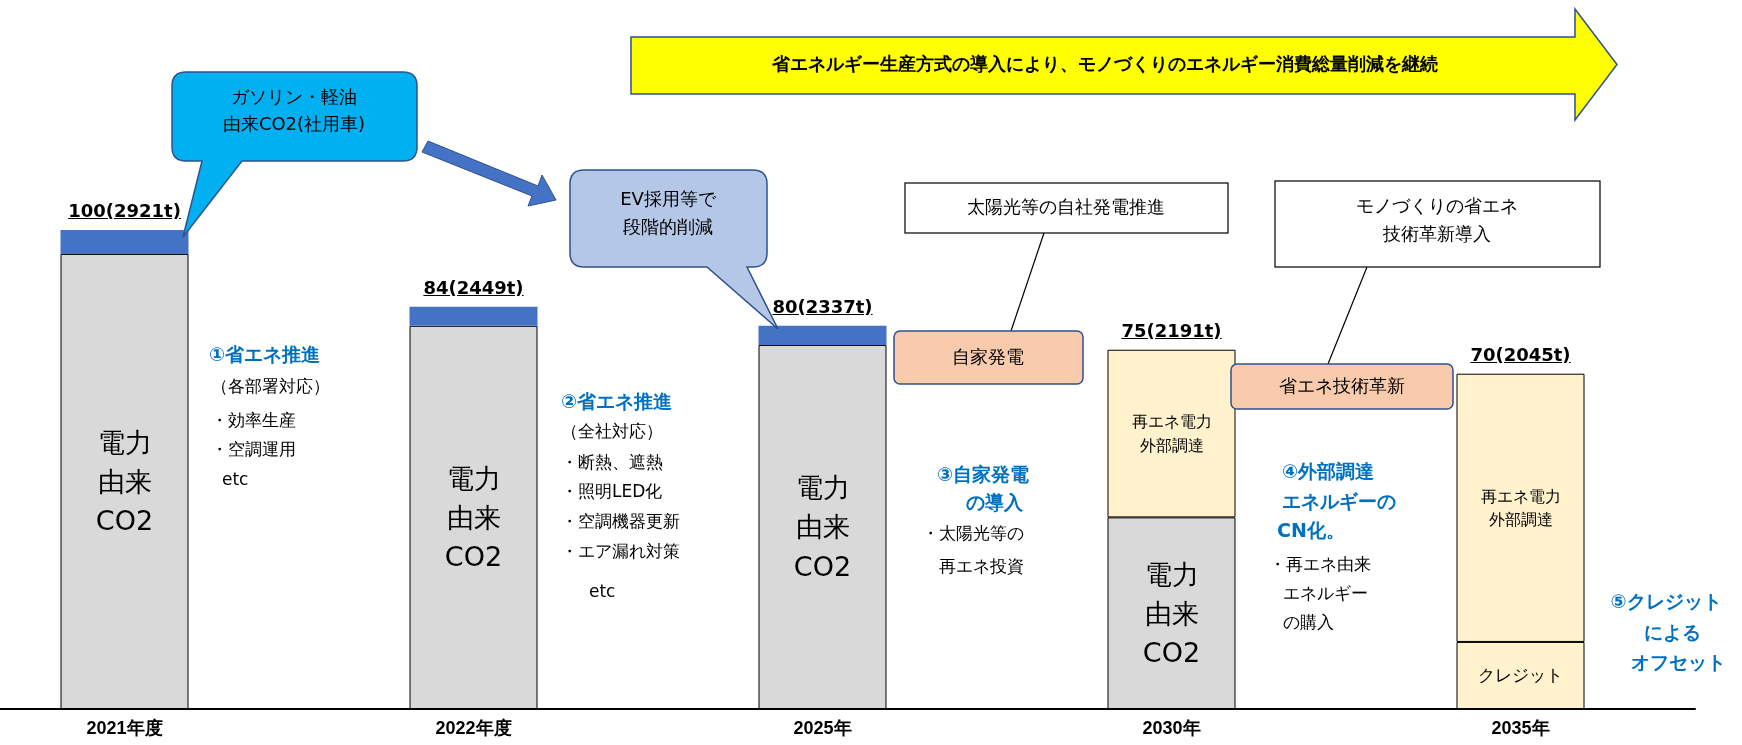  What do you see at coordinates (1328, 471) in the screenshot?
I see `annotation: ④外部調達` at bounding box center [1328, 471].